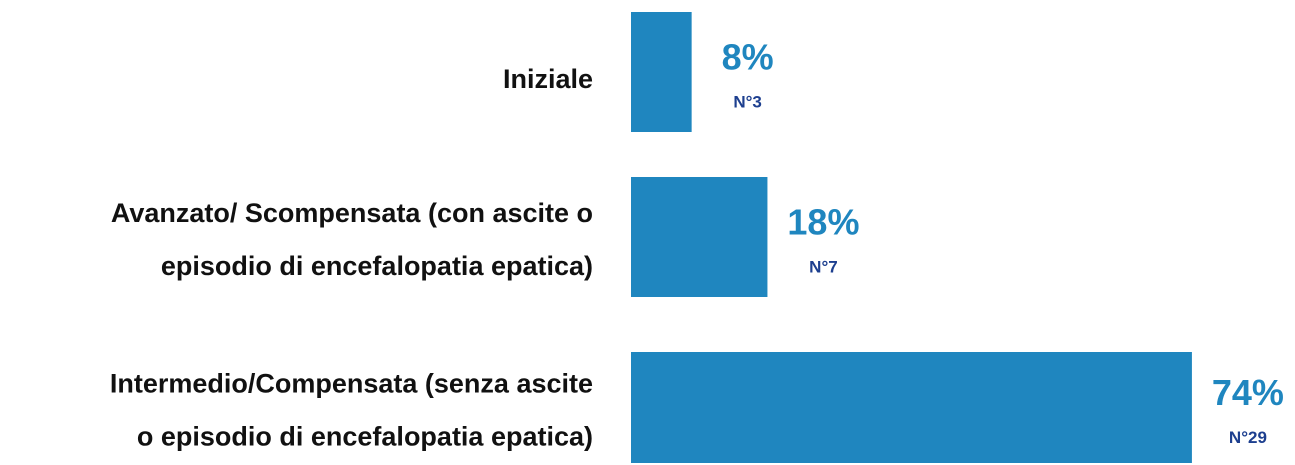  Describe the element at coordinates (365, 437) in the screenshot. I see `category-label: o episodio di encefalopatia epatica)` at that location.